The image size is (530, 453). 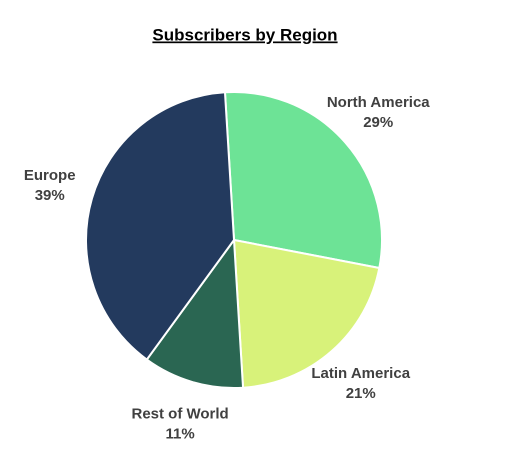 I want to click on slice-label: Rest of World, so click(x=179, y=413).